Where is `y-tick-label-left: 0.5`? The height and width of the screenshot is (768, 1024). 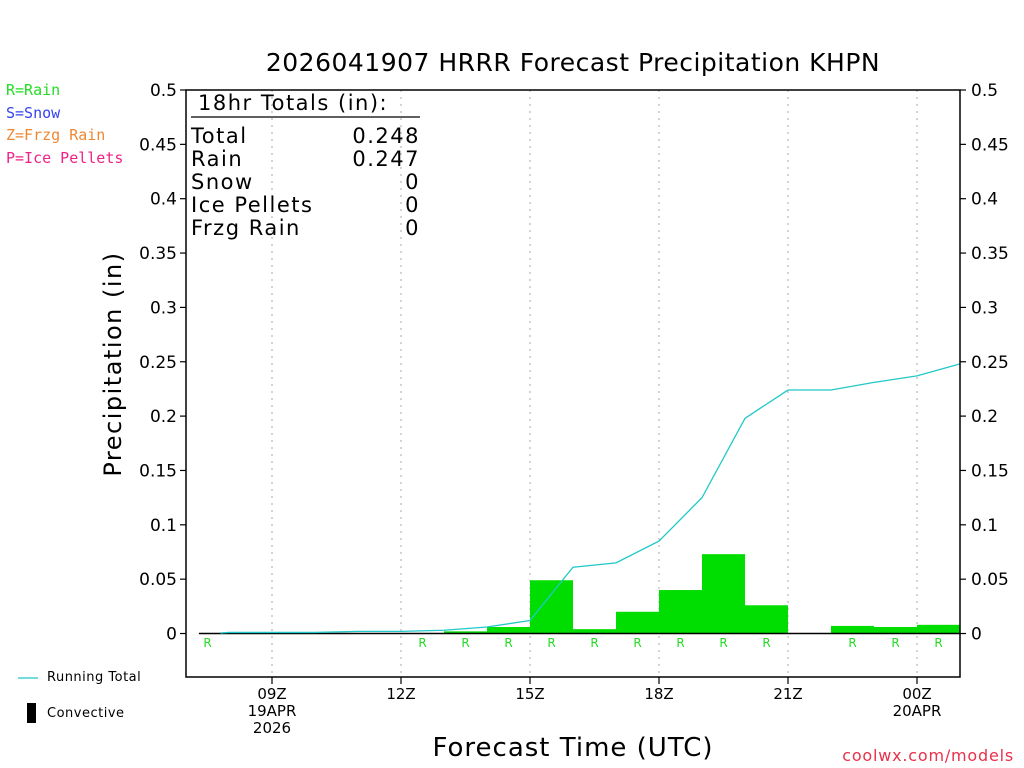
y-tick-label-left: 0.5 is located at coordinates (163, 91).